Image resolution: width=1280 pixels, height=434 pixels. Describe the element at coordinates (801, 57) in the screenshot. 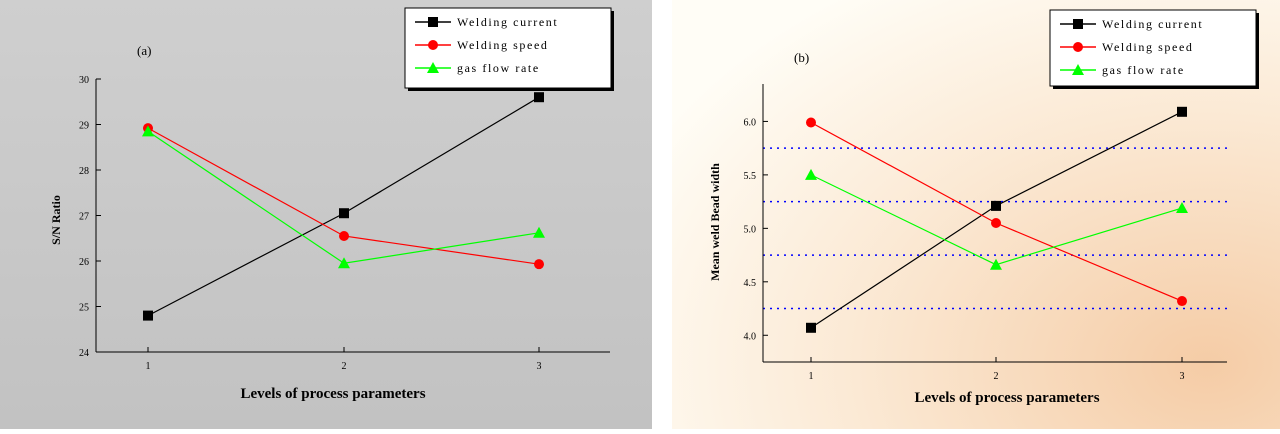

I see `panel-b-label: (b)` at that location.